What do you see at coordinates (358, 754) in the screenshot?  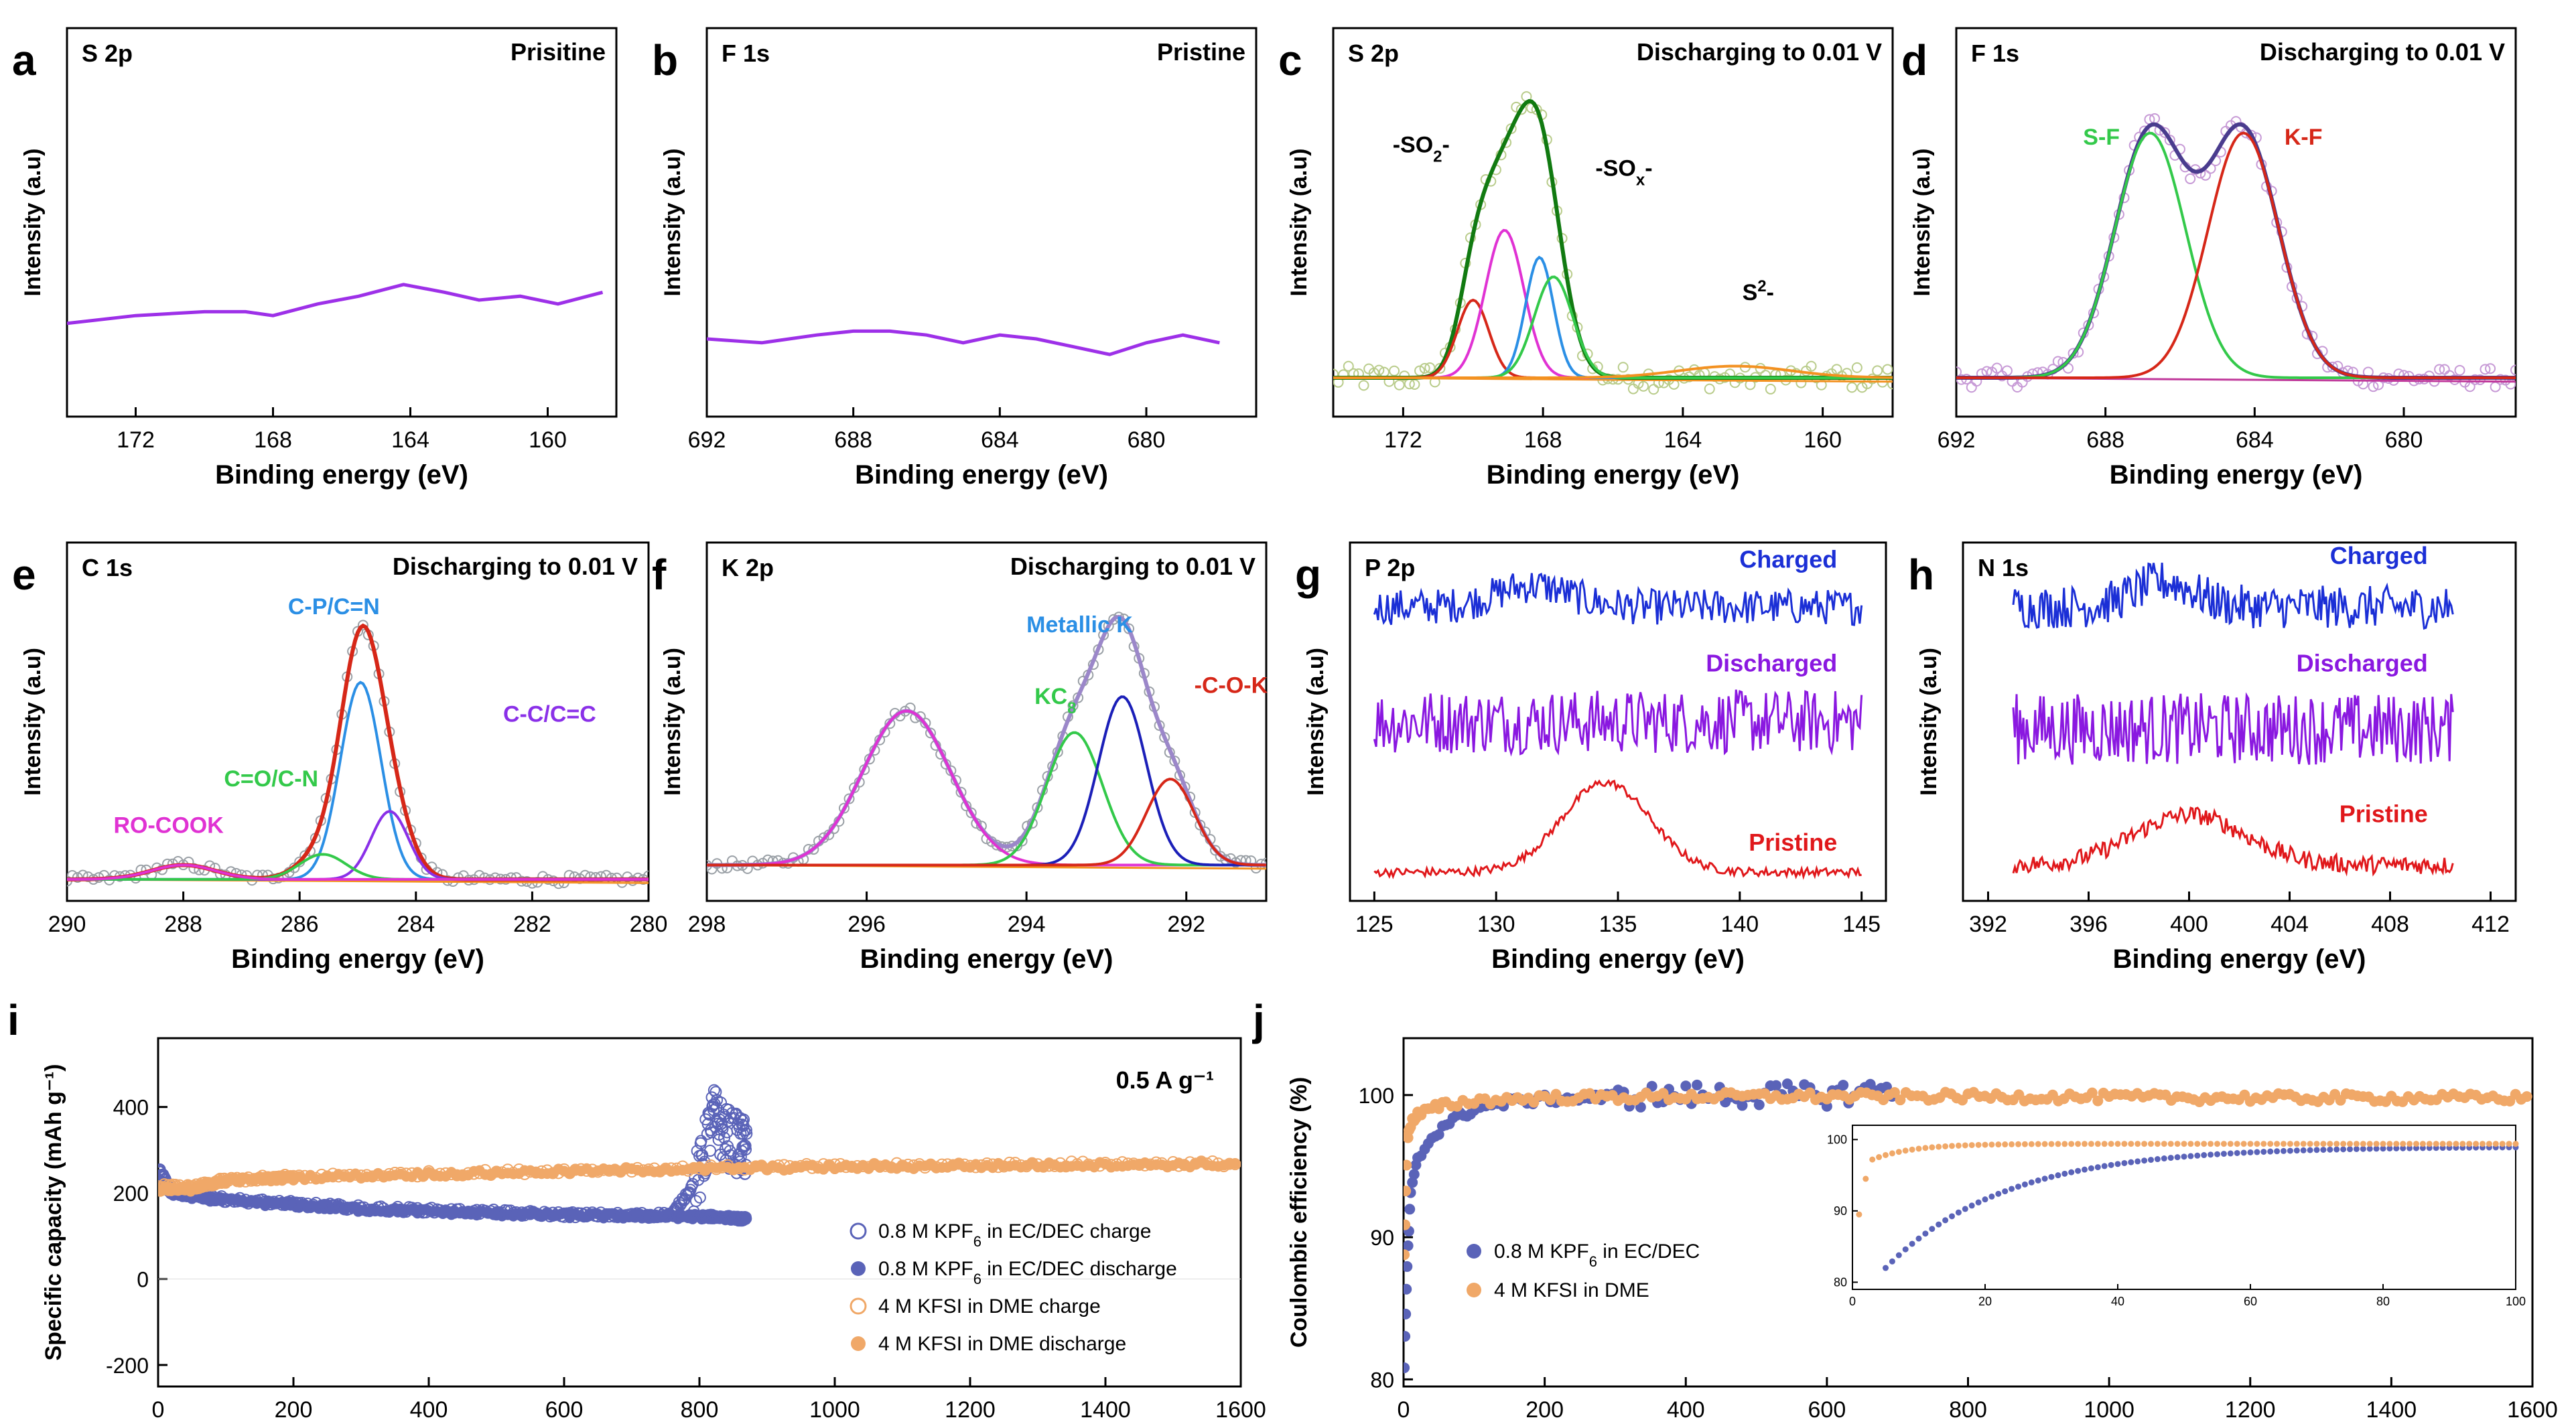 I see `data-points-e` at bounding box center [358, 754].